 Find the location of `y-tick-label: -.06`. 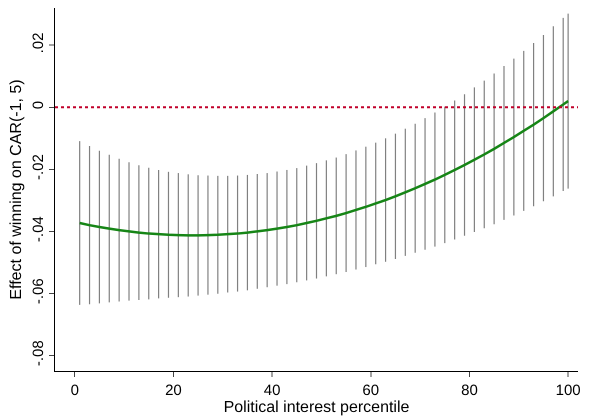

y-tick-label: -.06 is located at coordinates (38, 291).